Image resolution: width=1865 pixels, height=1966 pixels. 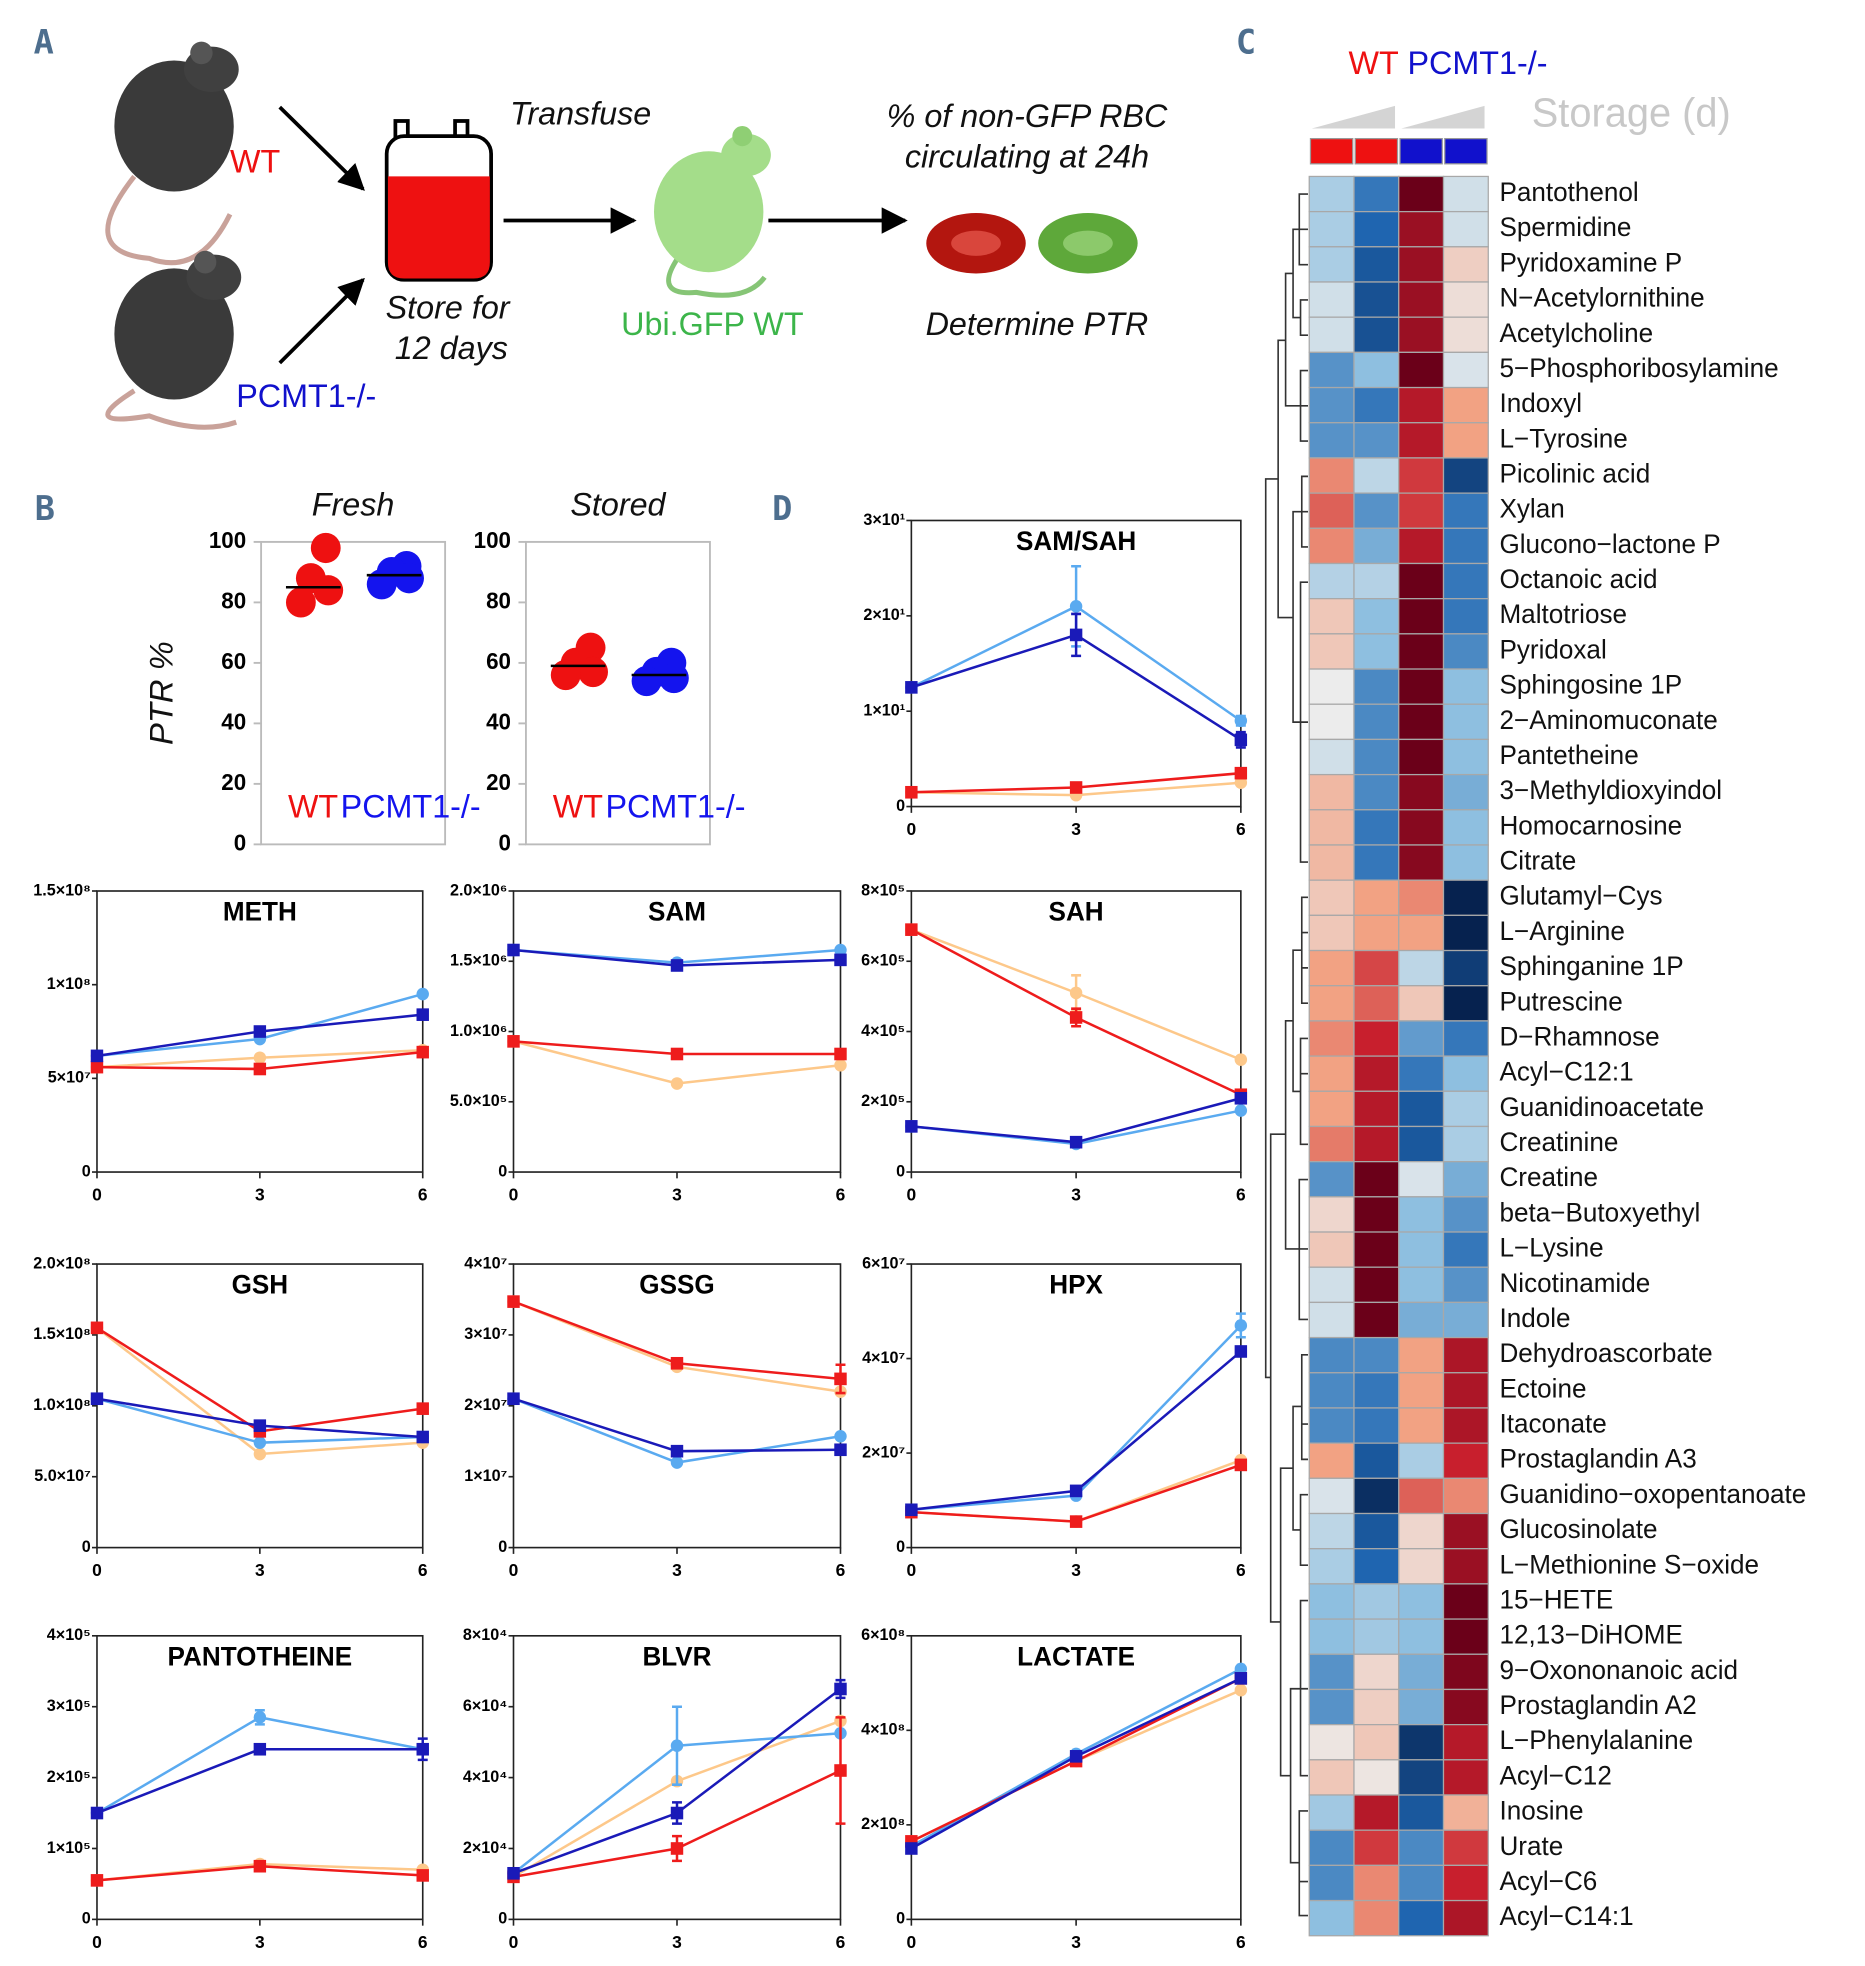 What do you see at coordinates (260, 912) in the screenshot?
I see `chart-title: METH` at bounding box center [260, 912].